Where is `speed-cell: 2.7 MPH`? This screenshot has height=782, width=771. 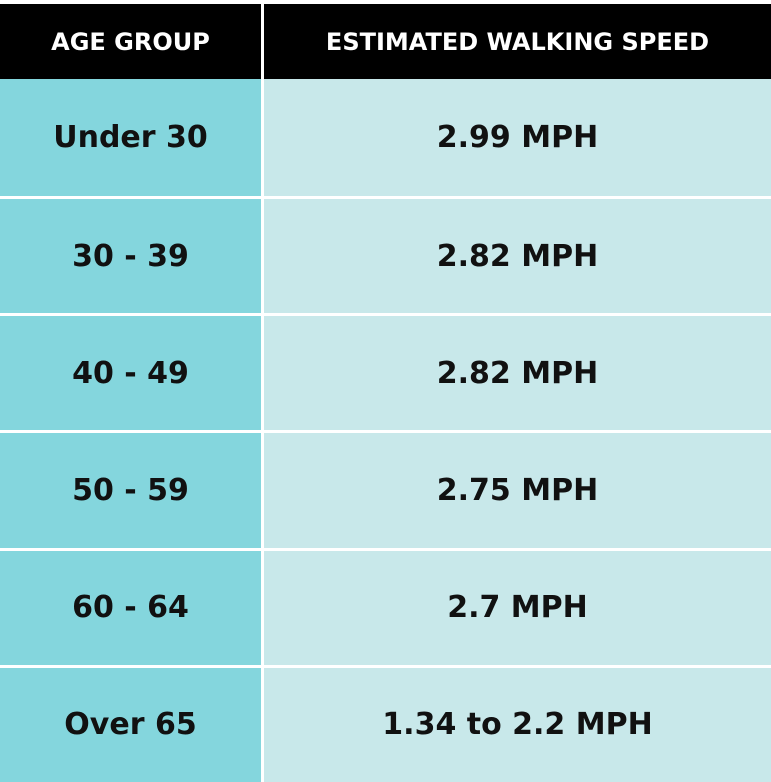 speed-cell: 2.7 MPH is located at coordinates (517, 606).